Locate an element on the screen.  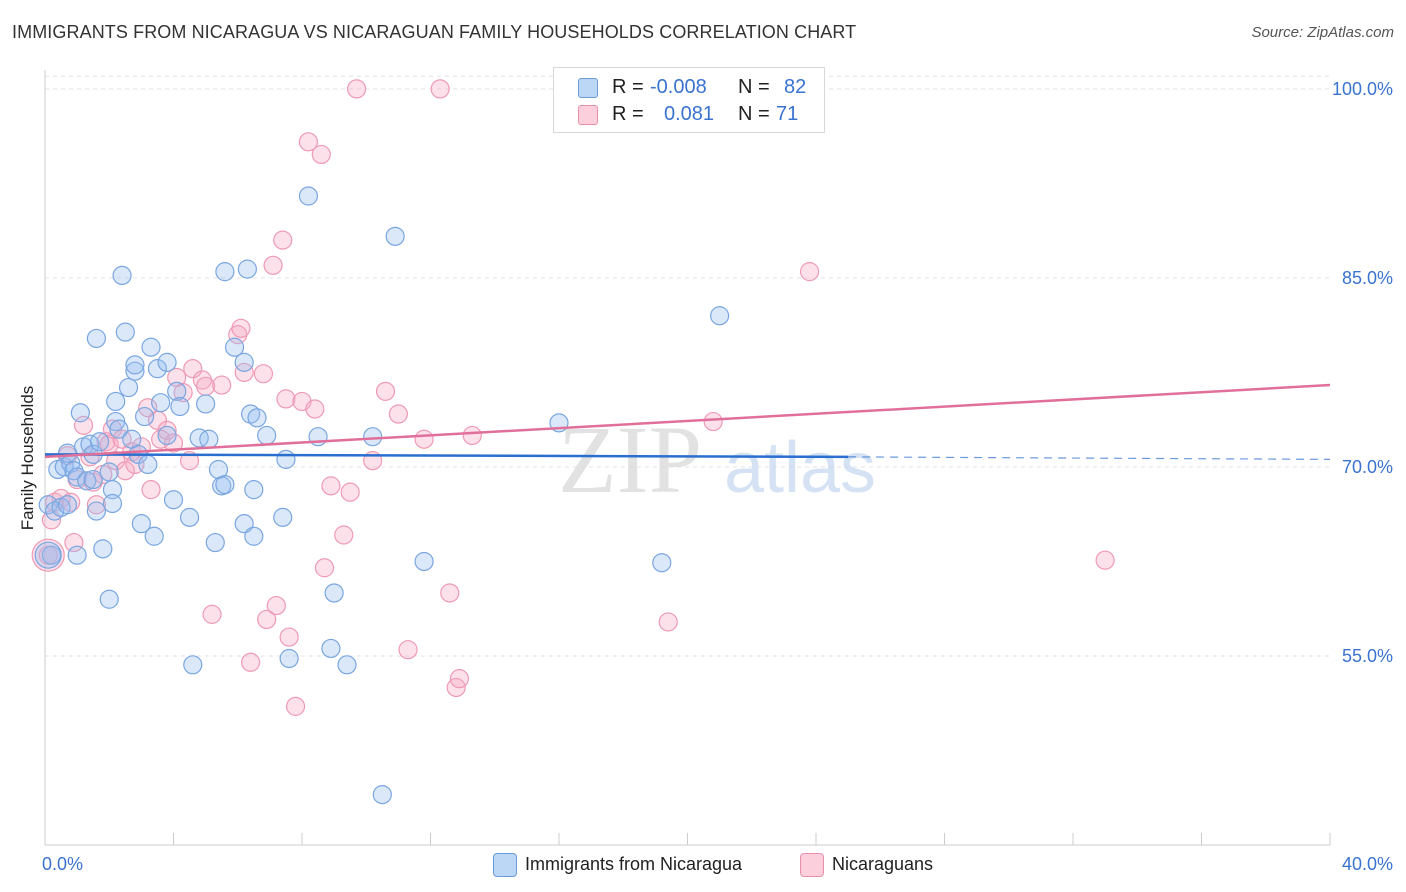
source-label: Source: ZipAtlas.com is located at coordinates (1322, 32).